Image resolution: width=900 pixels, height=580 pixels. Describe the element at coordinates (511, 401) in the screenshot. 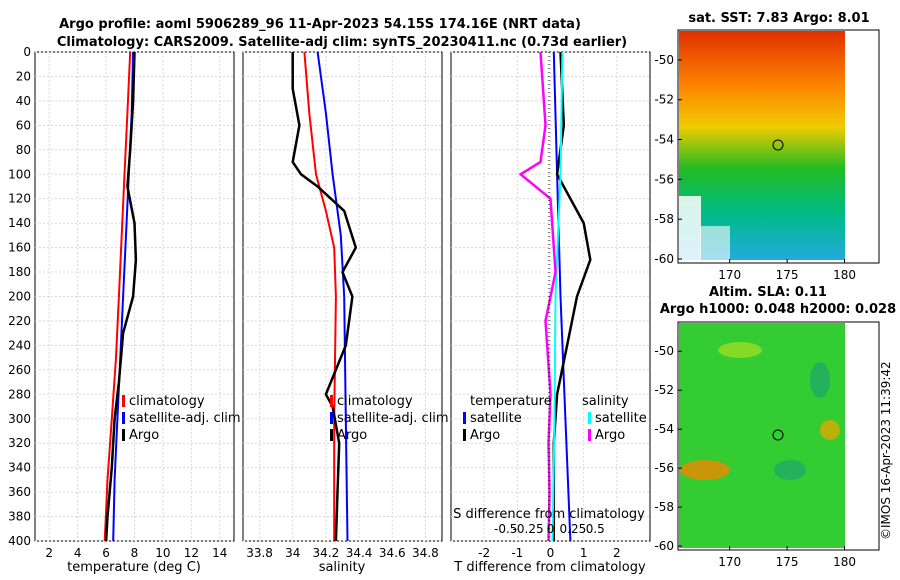

I see `legend-temperature-title: temperature` at that location.